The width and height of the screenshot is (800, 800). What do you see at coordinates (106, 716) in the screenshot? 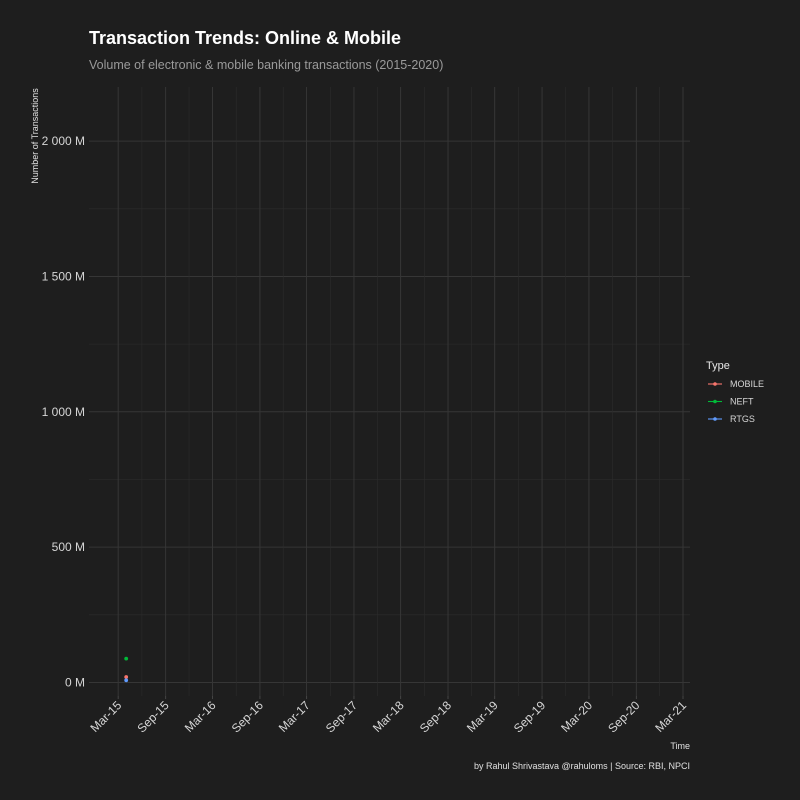
I see `x-tick-label: Mar-15` at bounding box center [106, 716].